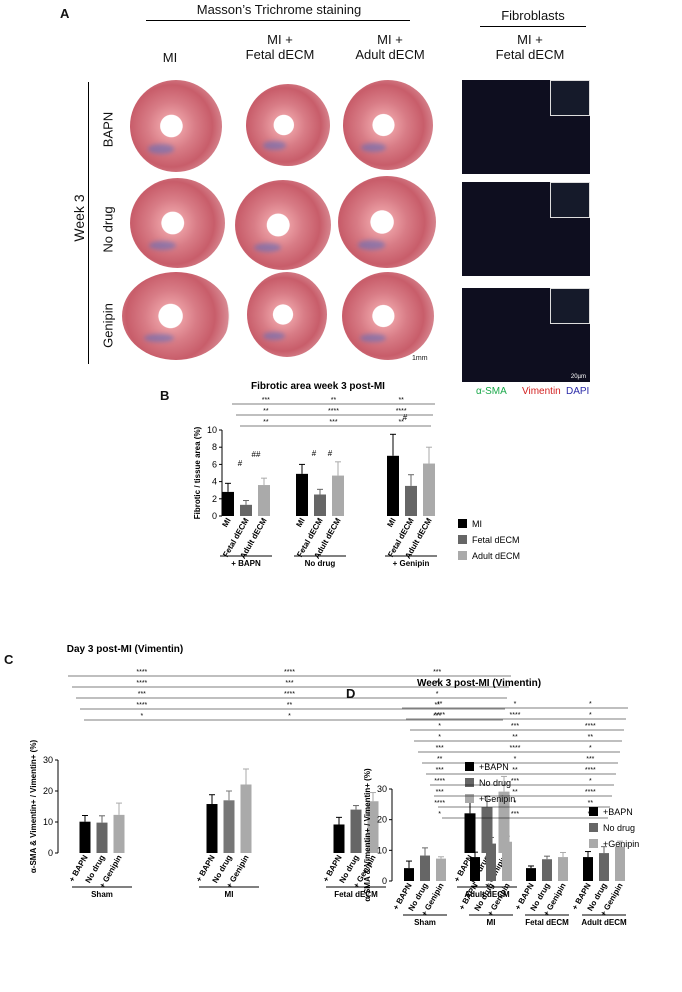 The image size is (682, 992). What do you see at coordinates (246, 563) in the screenshot?
I see `group-label: + BAPN` at bounding box center [246, 563].